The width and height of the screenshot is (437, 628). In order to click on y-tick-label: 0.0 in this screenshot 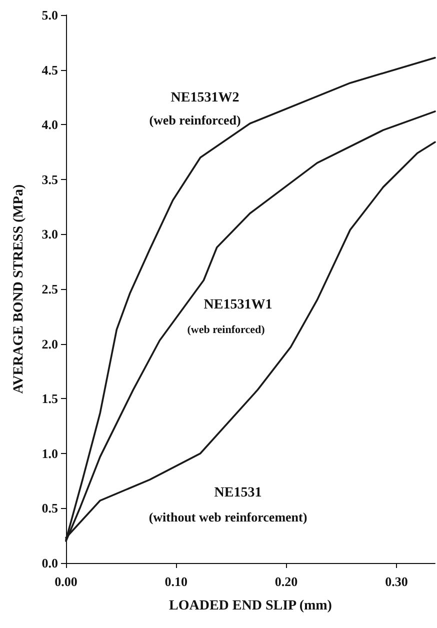, I will do `click(50, 563)`.